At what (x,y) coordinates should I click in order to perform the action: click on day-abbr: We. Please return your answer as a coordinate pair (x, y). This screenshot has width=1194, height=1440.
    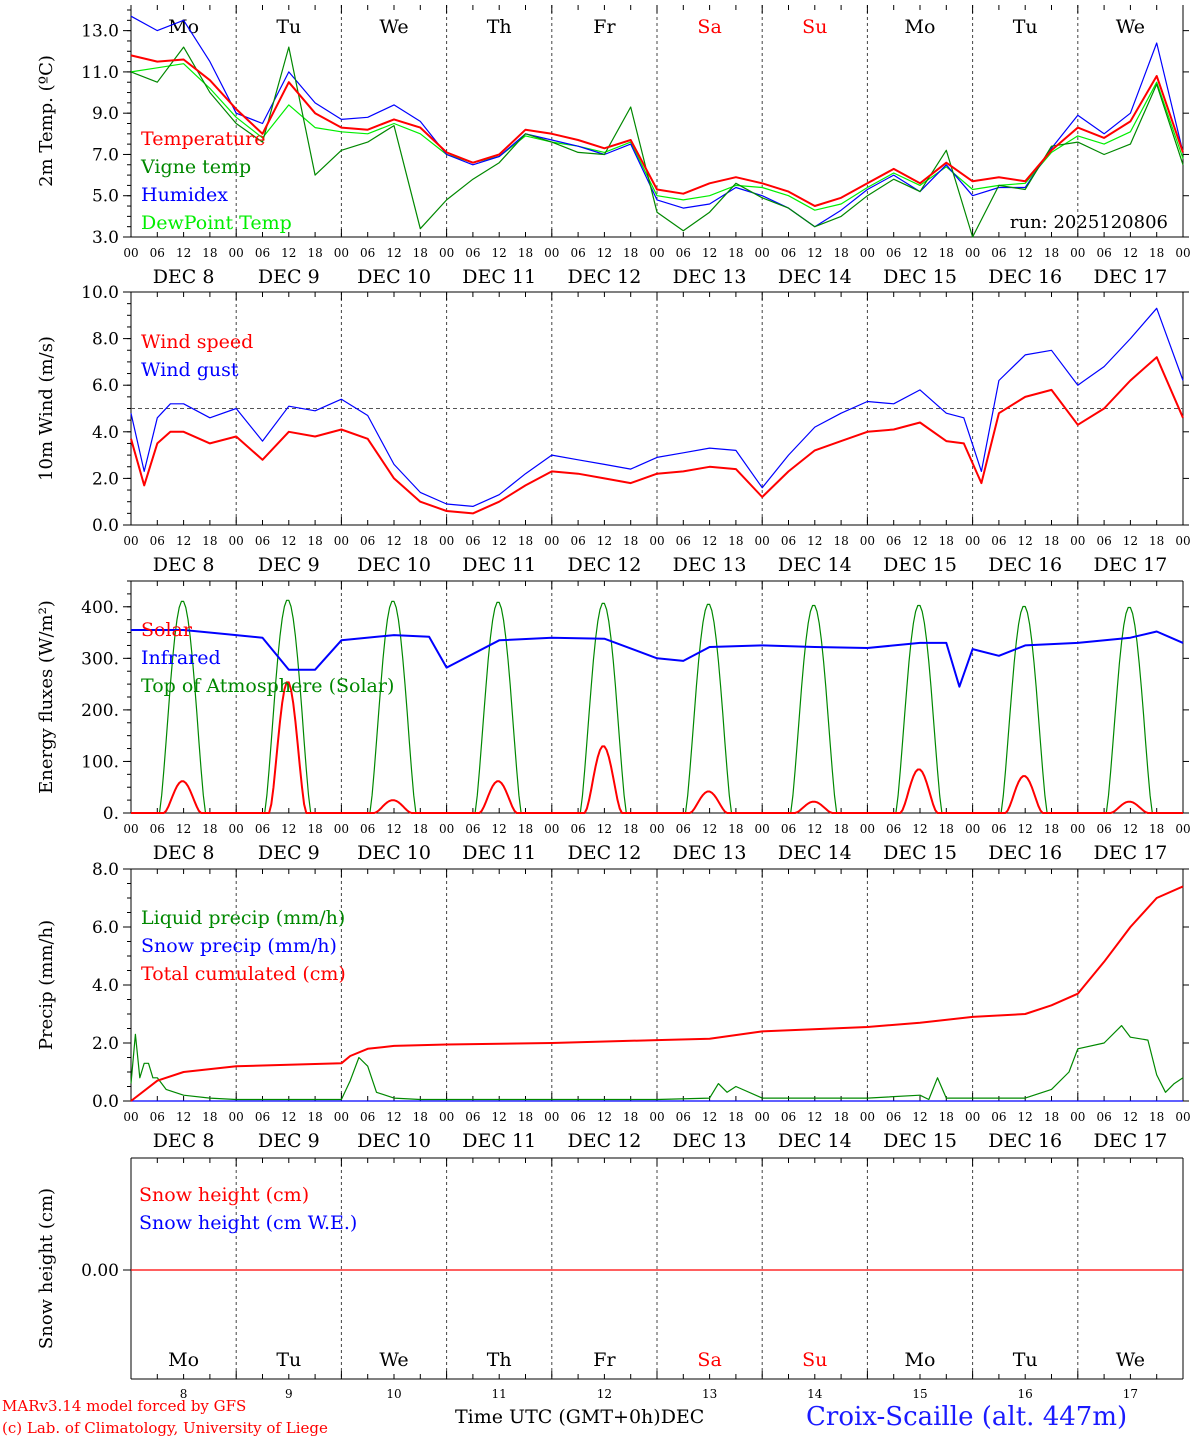
    Looking at the image, I should click on (393, 1360).